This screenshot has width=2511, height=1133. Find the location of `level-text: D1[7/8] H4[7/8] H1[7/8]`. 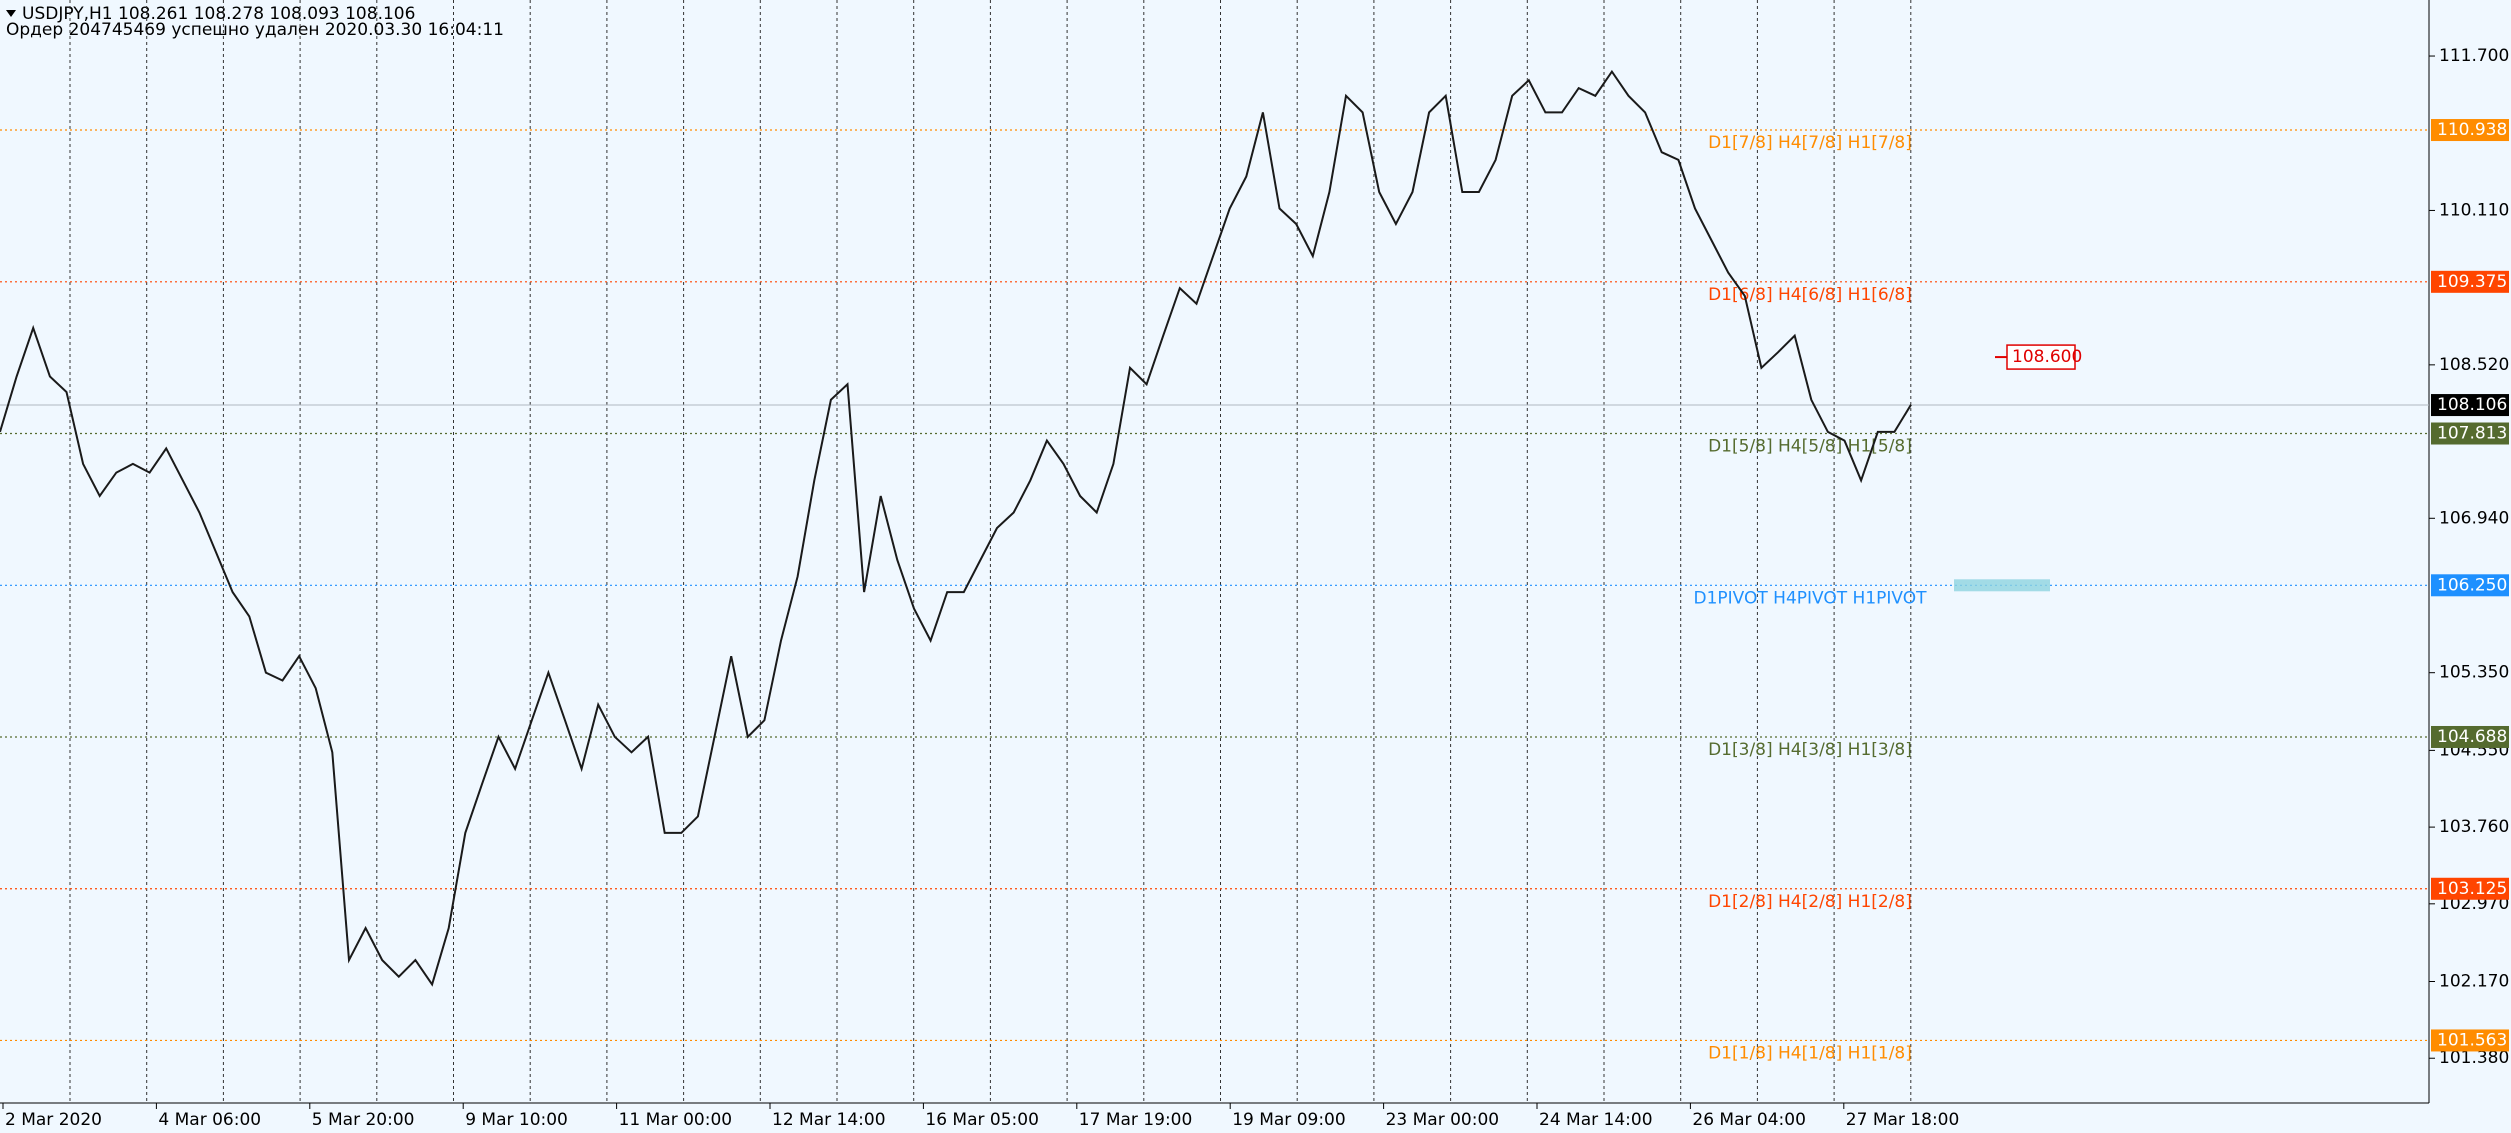

level-text: D1[7/8] H4[7/8] H1[7/8] is located at coordinates (1810, 143).